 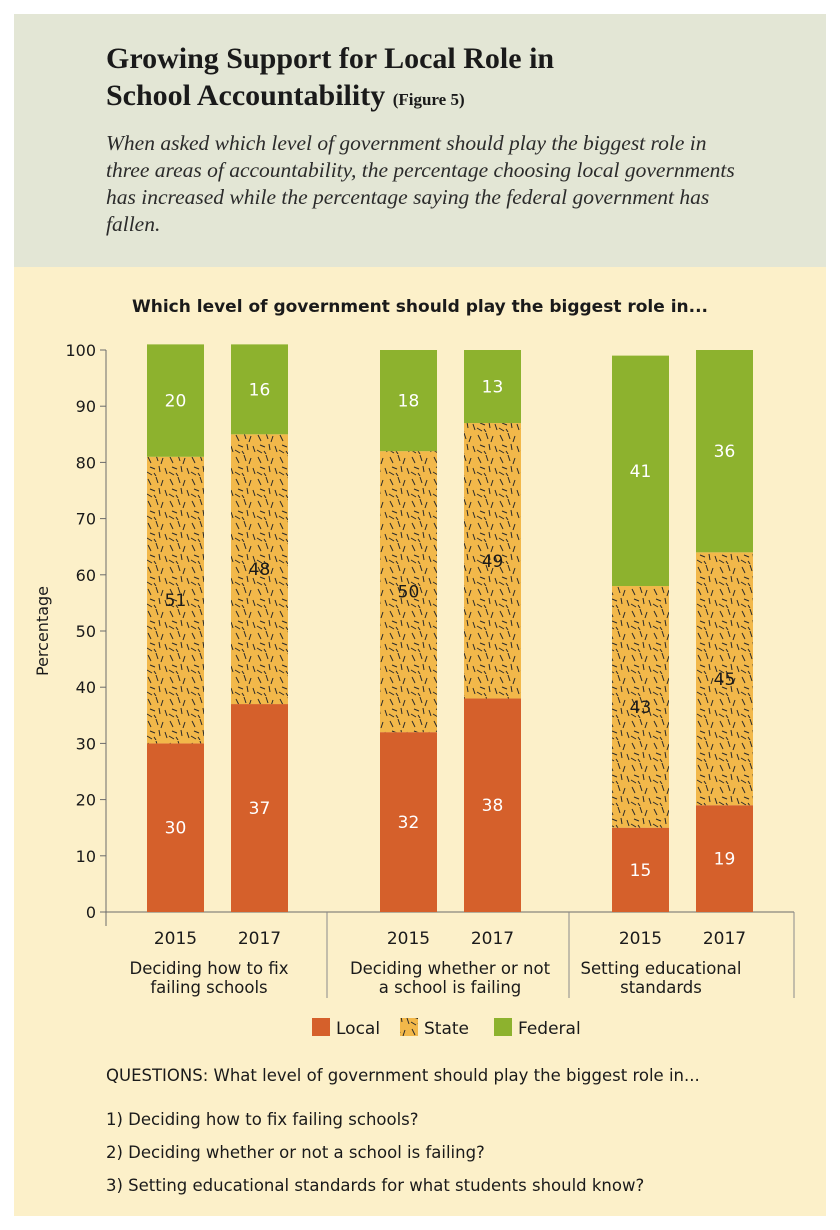 I want to click on data-label-state: 48, so click(x=260, y=570).